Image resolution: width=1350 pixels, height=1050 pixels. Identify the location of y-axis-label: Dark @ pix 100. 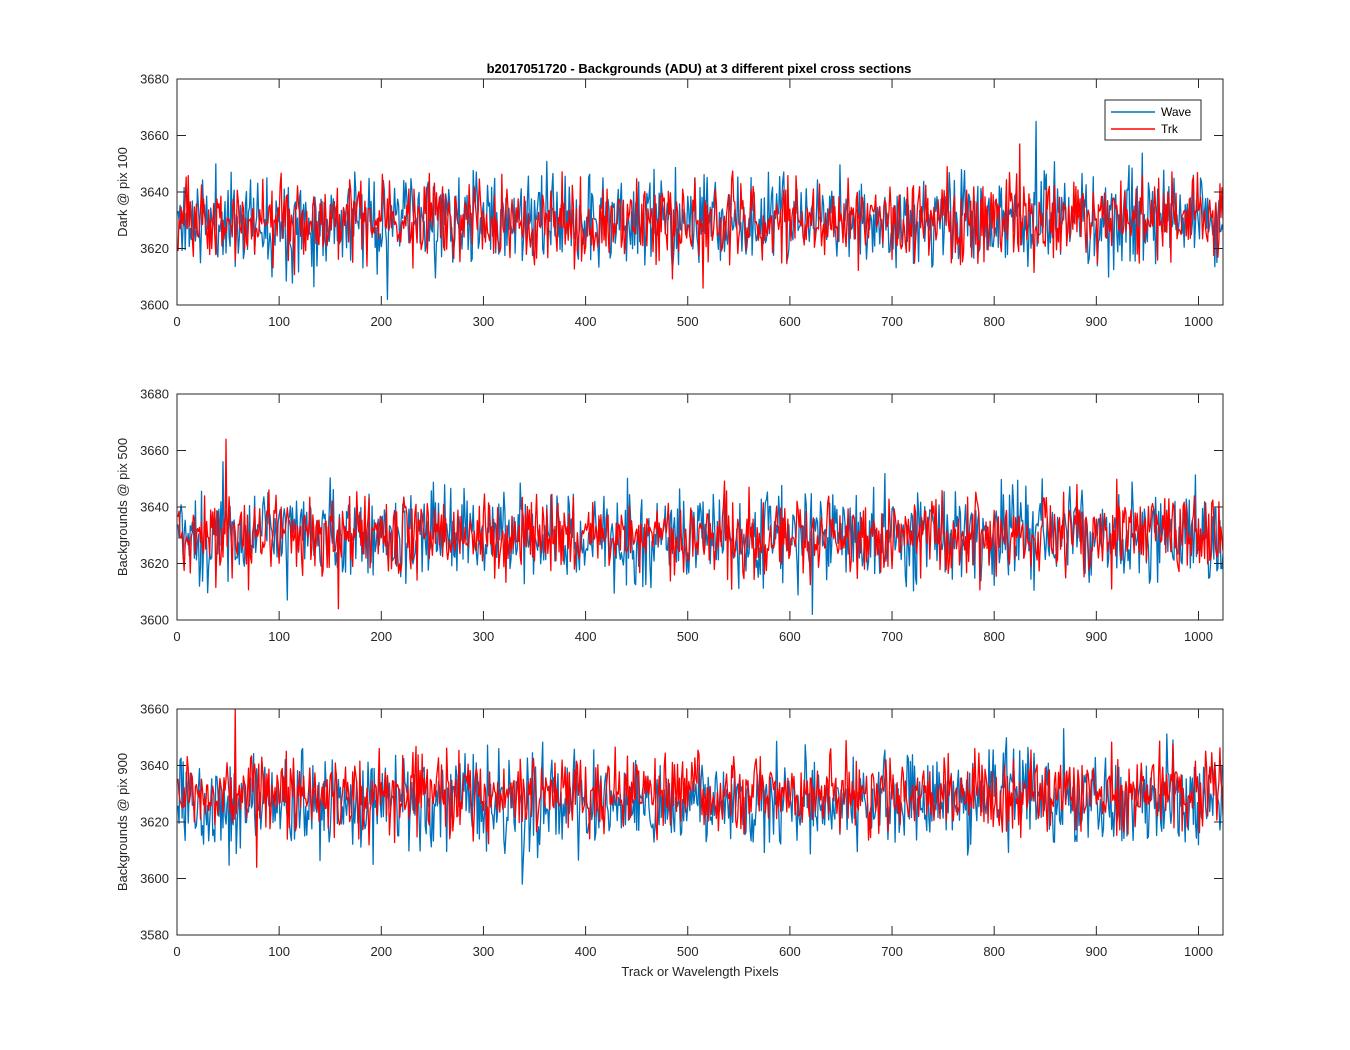
(122, 192).